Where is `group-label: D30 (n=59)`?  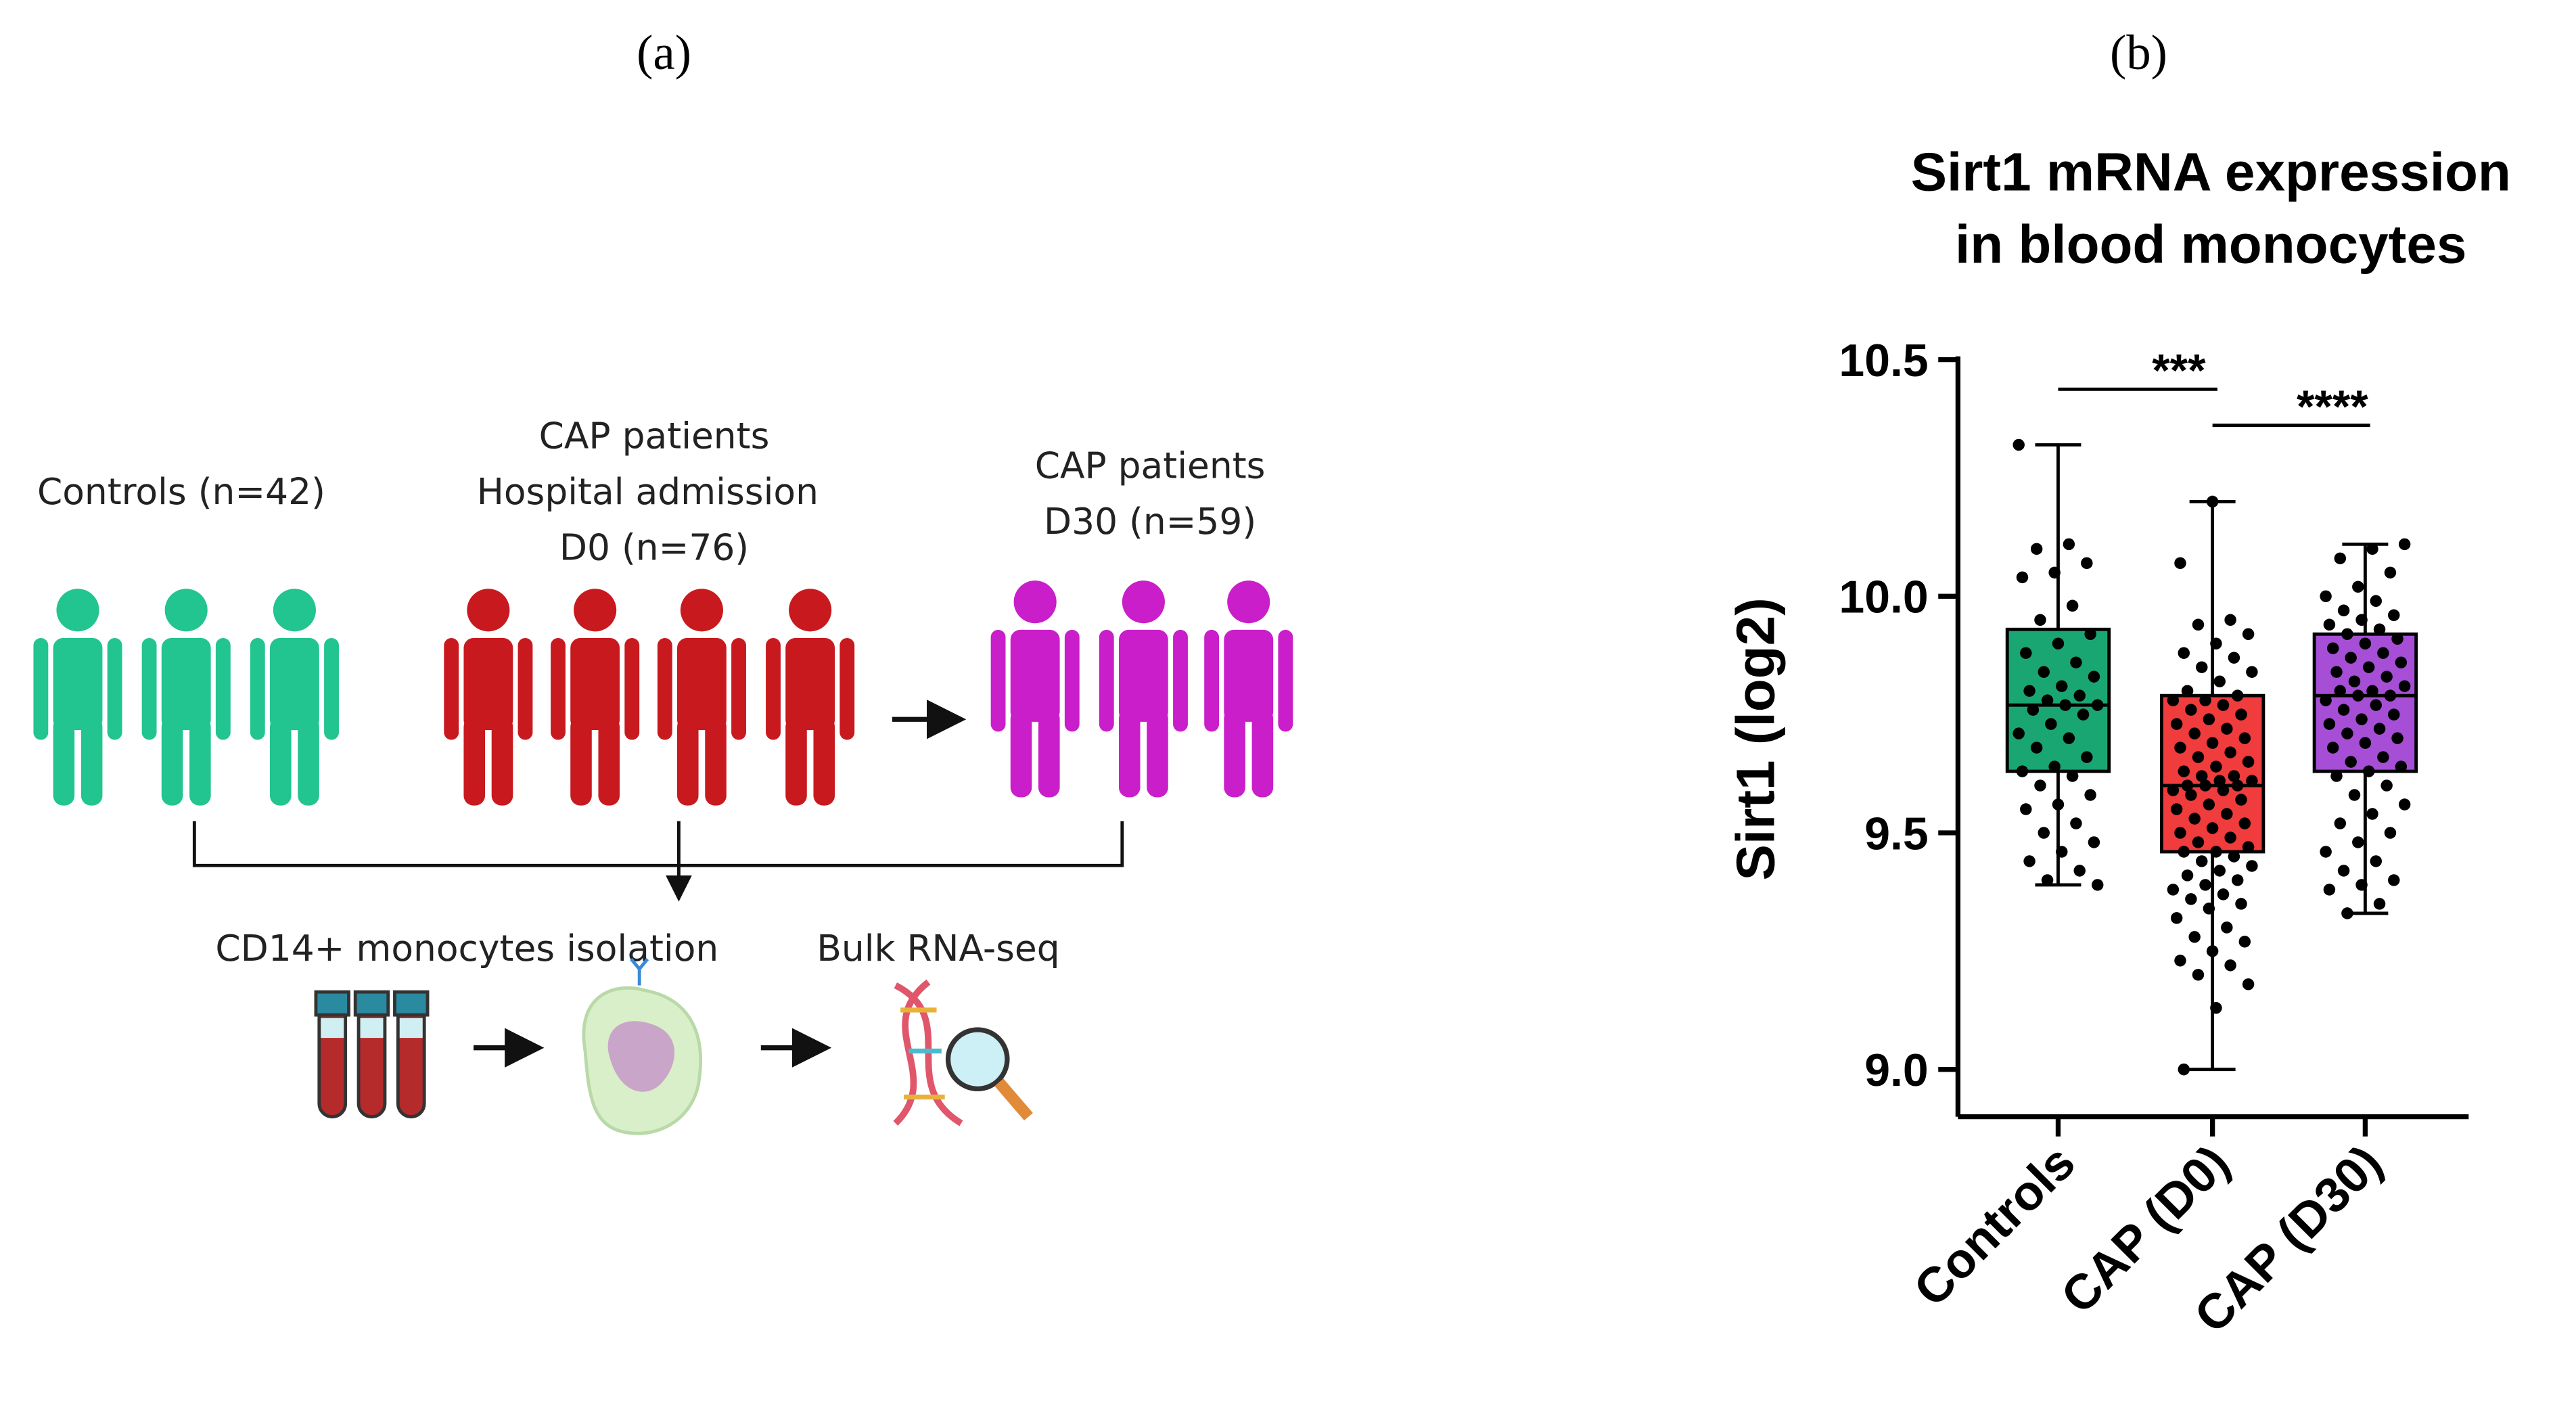 group-label: D30 (n=59) is located at coordinates (1150, 522).